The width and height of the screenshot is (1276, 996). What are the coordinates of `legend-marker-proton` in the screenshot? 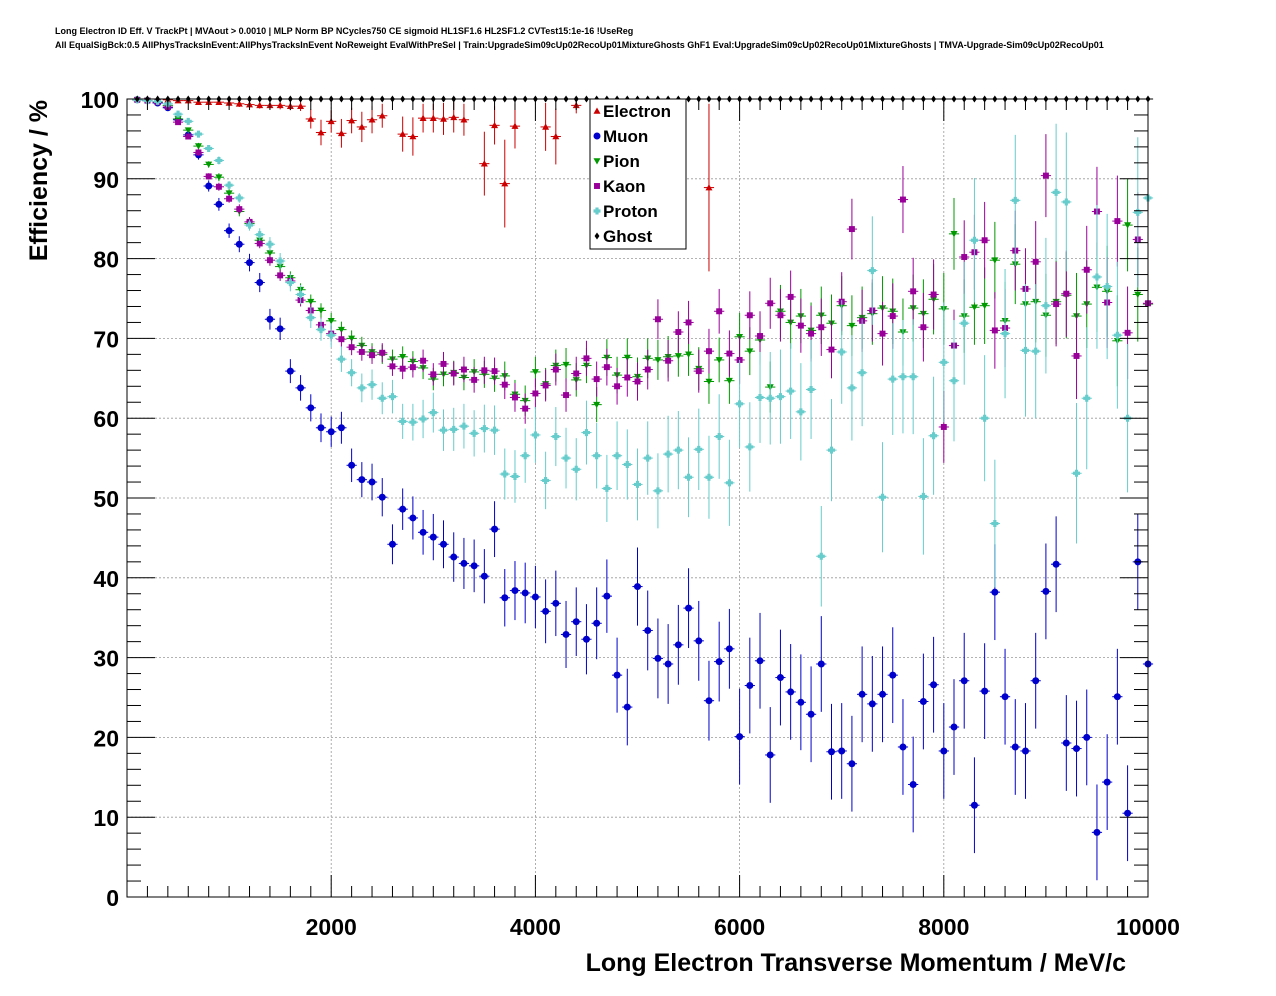 It's located at (597, 211).